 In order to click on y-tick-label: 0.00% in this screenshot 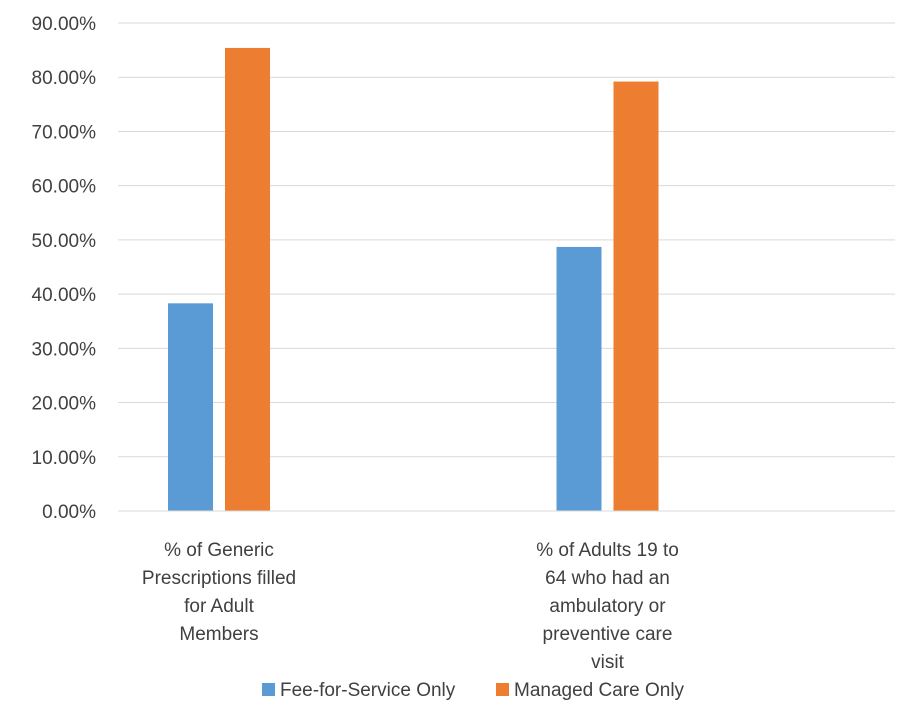, I will do `click(69, 512)`.